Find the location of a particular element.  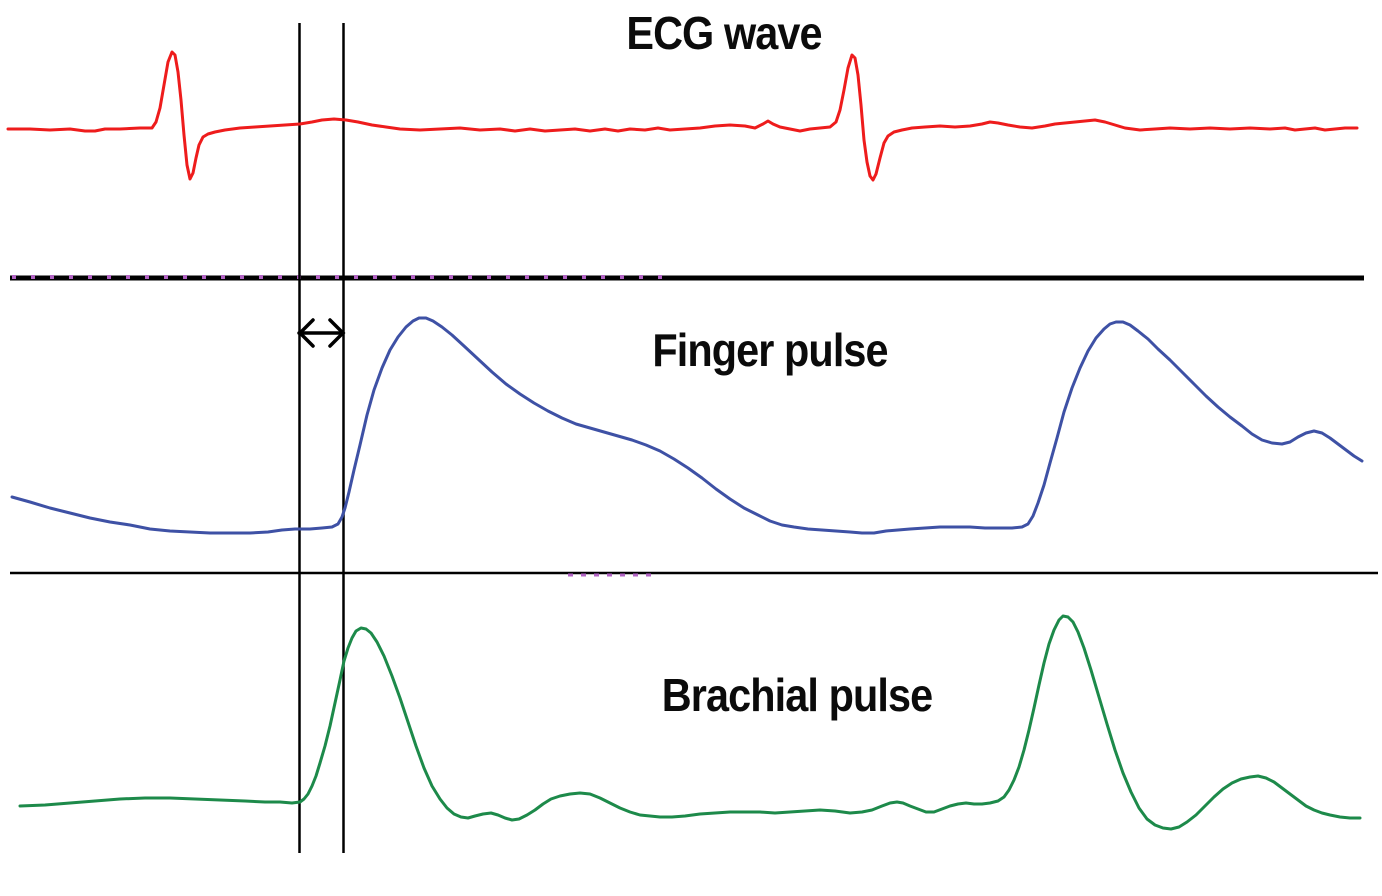

delay-arrow-right-head-icon is located at coordinates (337, 333).